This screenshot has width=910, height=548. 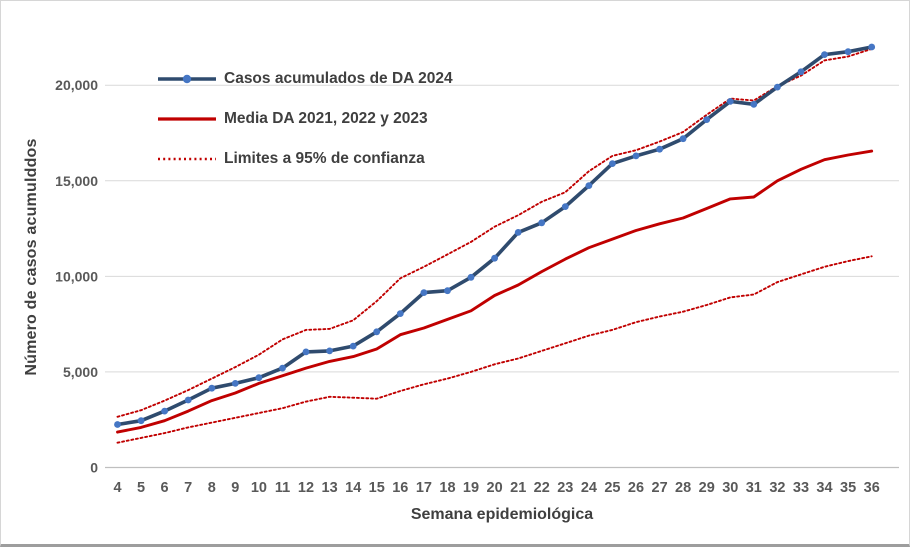 I want to click on x-tick-label: 35, so click(x=848, y=488).